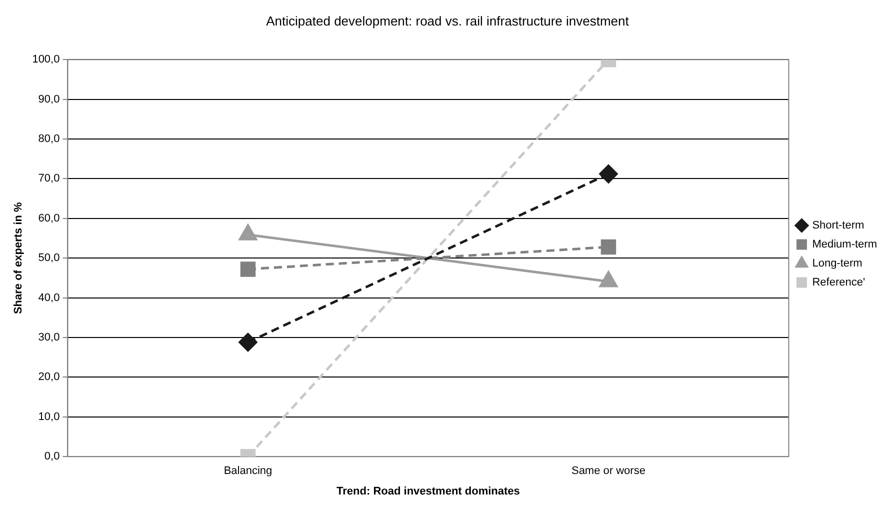 Image resolution: width=893 pixels, height=508 pixels. What do you see at coordinates (49, 258) in the screenshot?
I see `y-tick-label: 50,0` at bounding box center [49, 258].